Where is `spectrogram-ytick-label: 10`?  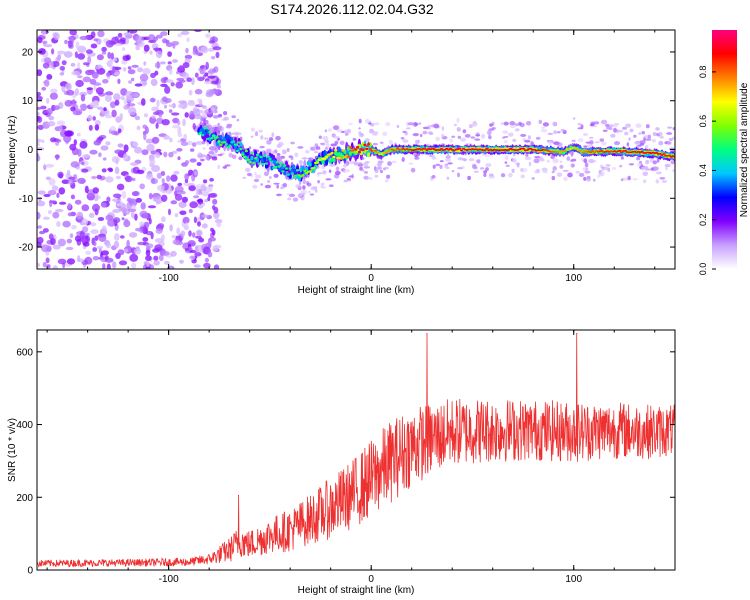 spectrogram-ytick-label: 10 is located at coordinates (28, 101).